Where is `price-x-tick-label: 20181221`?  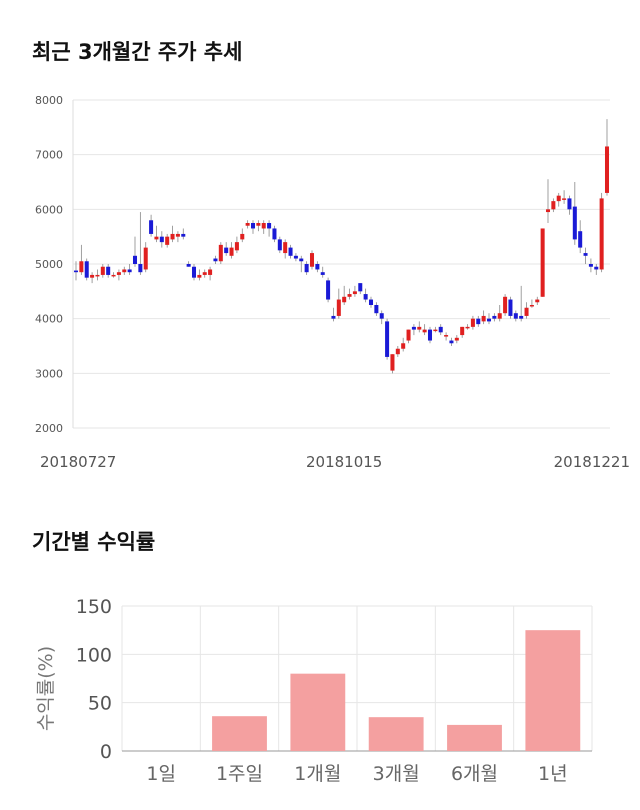
price-x-tick-label: 20181221 is located at coordinates (592, 462).